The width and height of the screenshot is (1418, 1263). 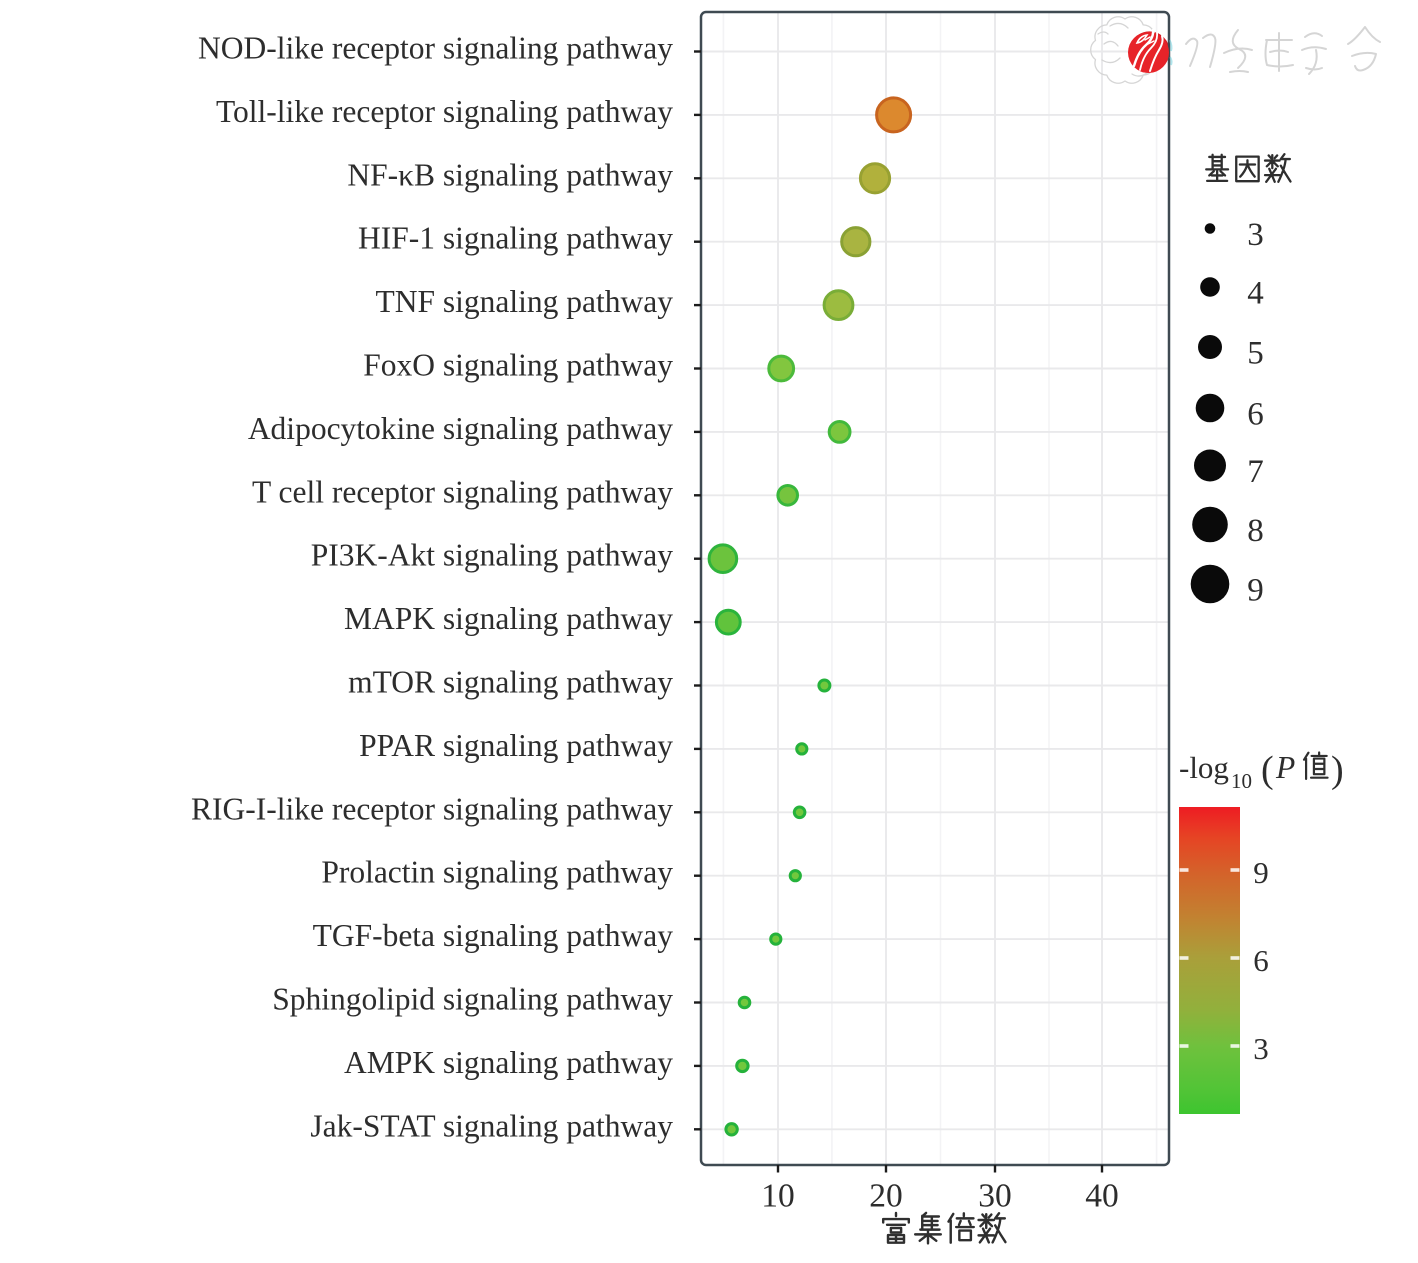 What do you see at coordinates (510, 174) in the screenshot?
I see `svg-text: NF-κB signaling pathway` at bounding box center [510, 174].